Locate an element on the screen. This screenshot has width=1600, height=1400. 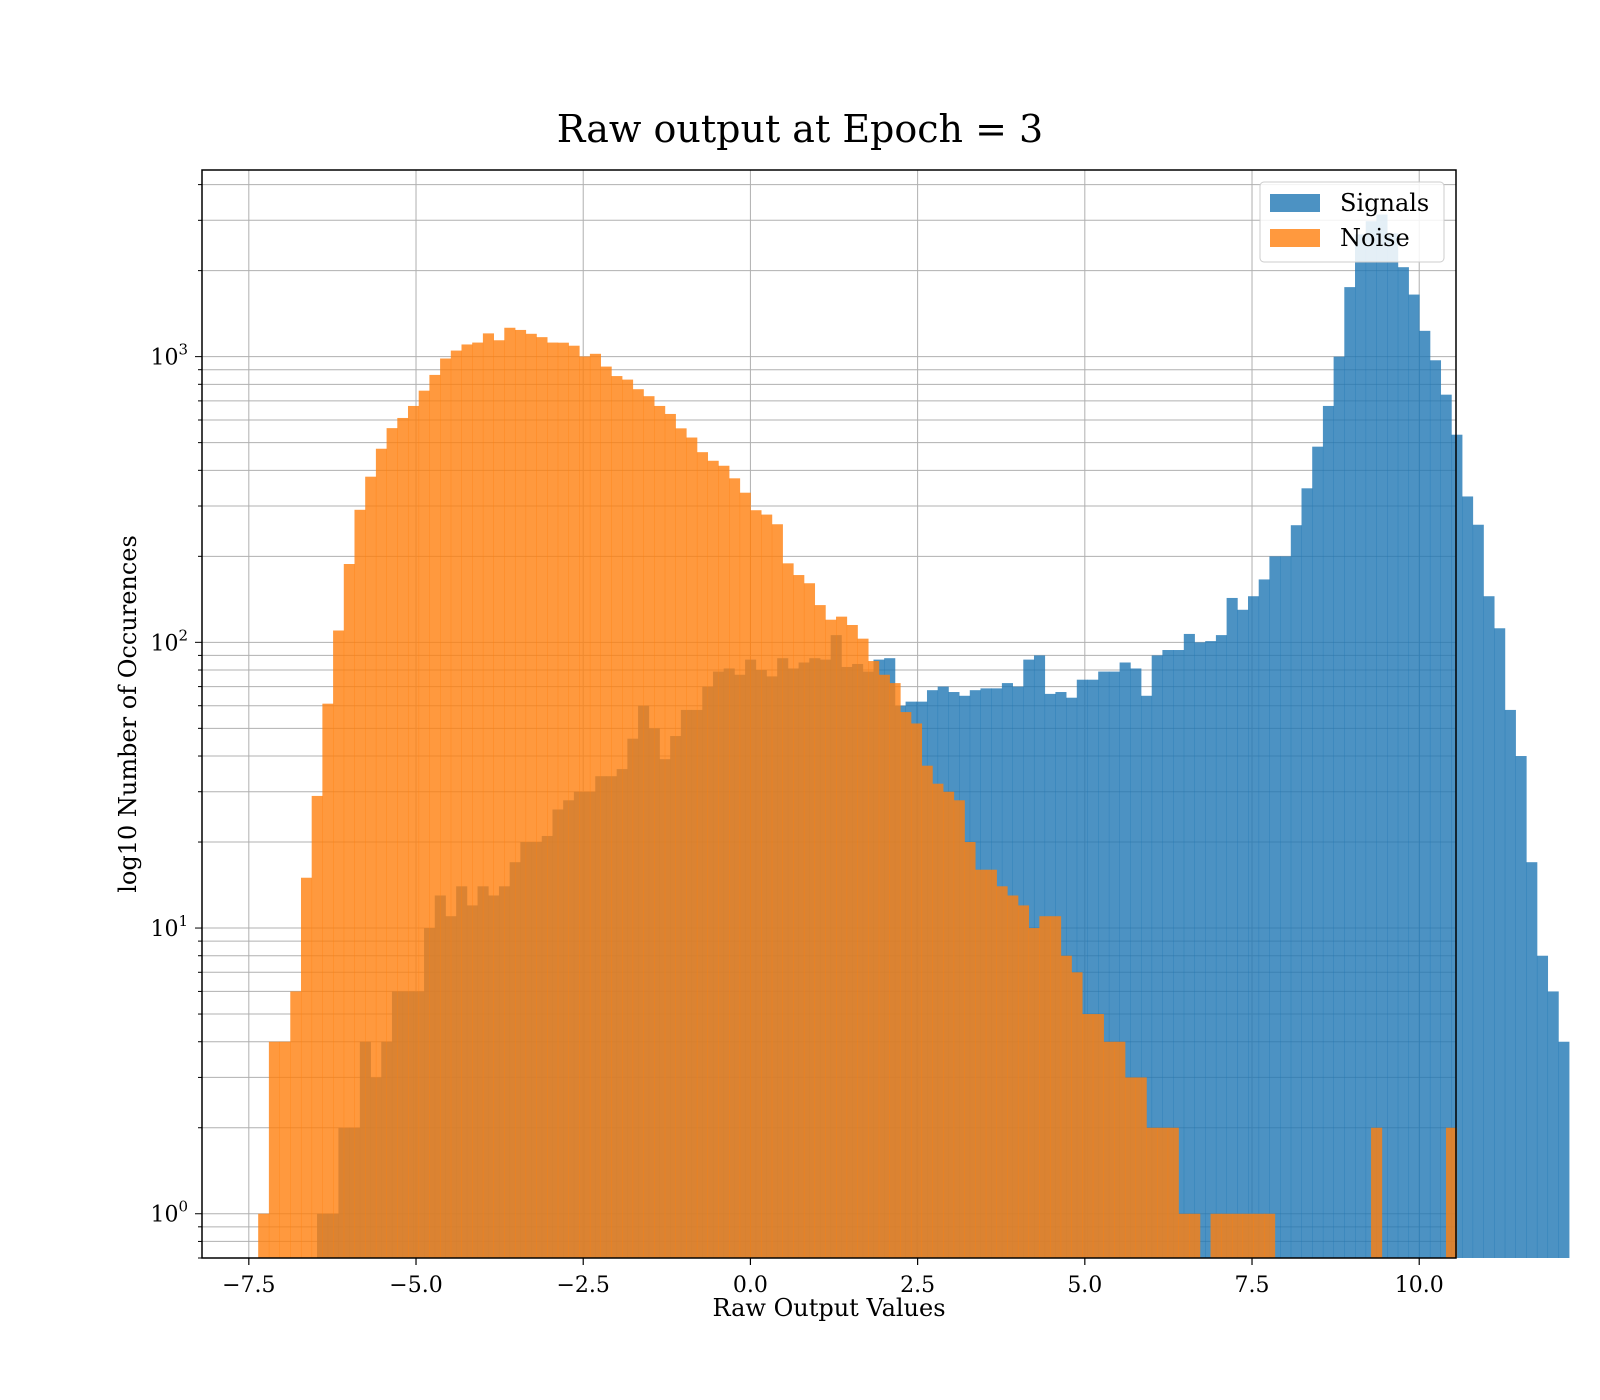
x-tick-label: −2.5 is located at coordinates (583, 1285).